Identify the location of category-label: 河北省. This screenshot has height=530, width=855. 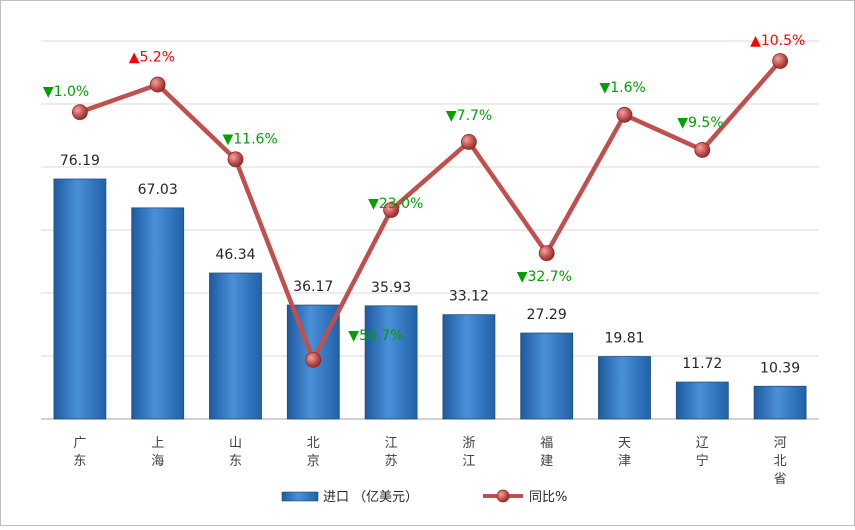
(780, 461).